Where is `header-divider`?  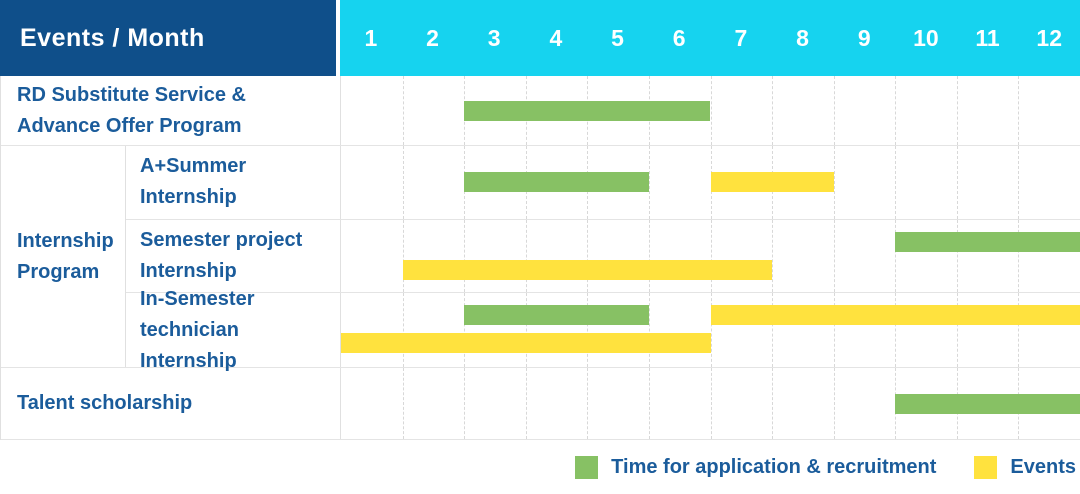 header-divider is located at coordinates (338, 38).